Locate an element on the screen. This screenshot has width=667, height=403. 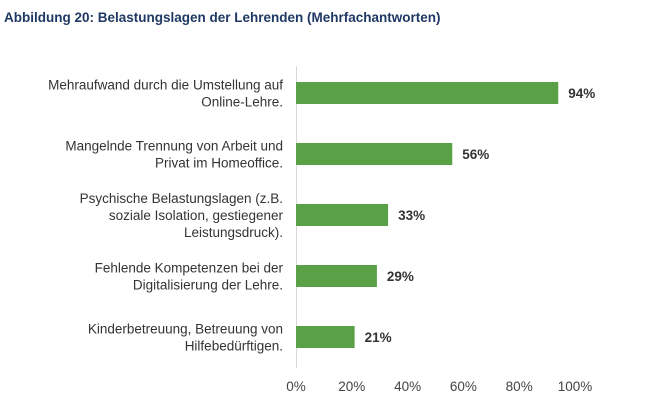
x-tick-label: 60% is located at coordinates (463, 386).